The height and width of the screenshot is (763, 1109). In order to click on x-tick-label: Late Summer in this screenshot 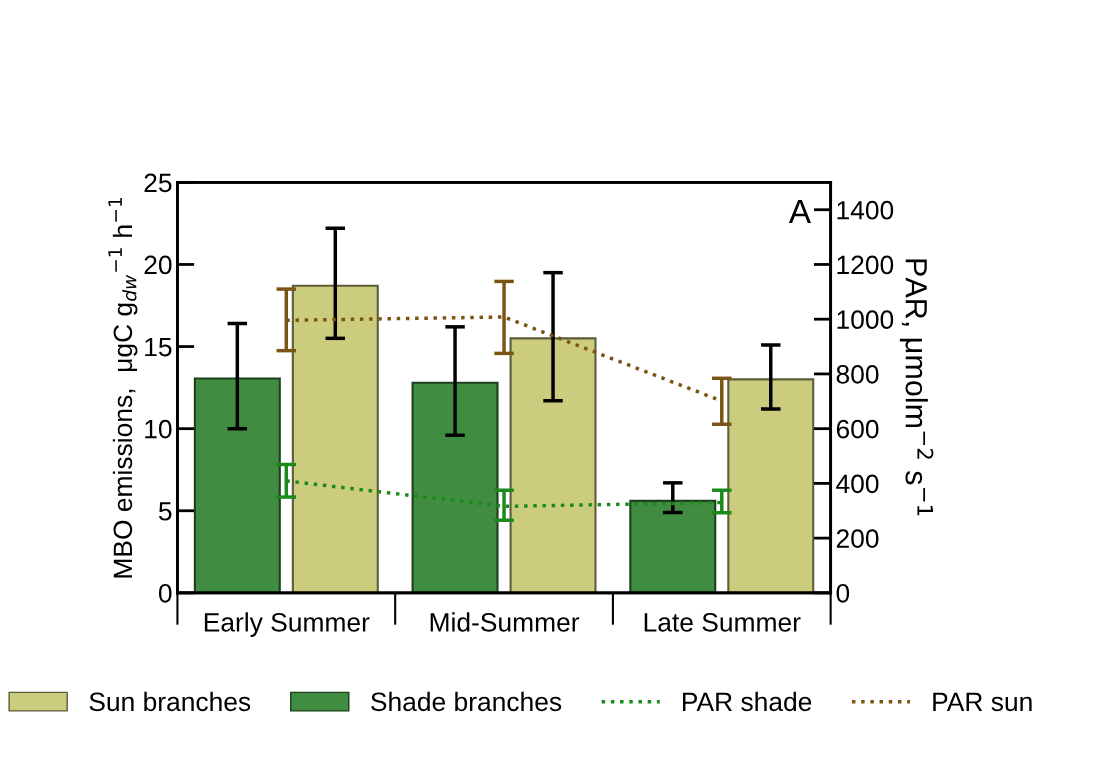, I will do `click(722, 622)`.